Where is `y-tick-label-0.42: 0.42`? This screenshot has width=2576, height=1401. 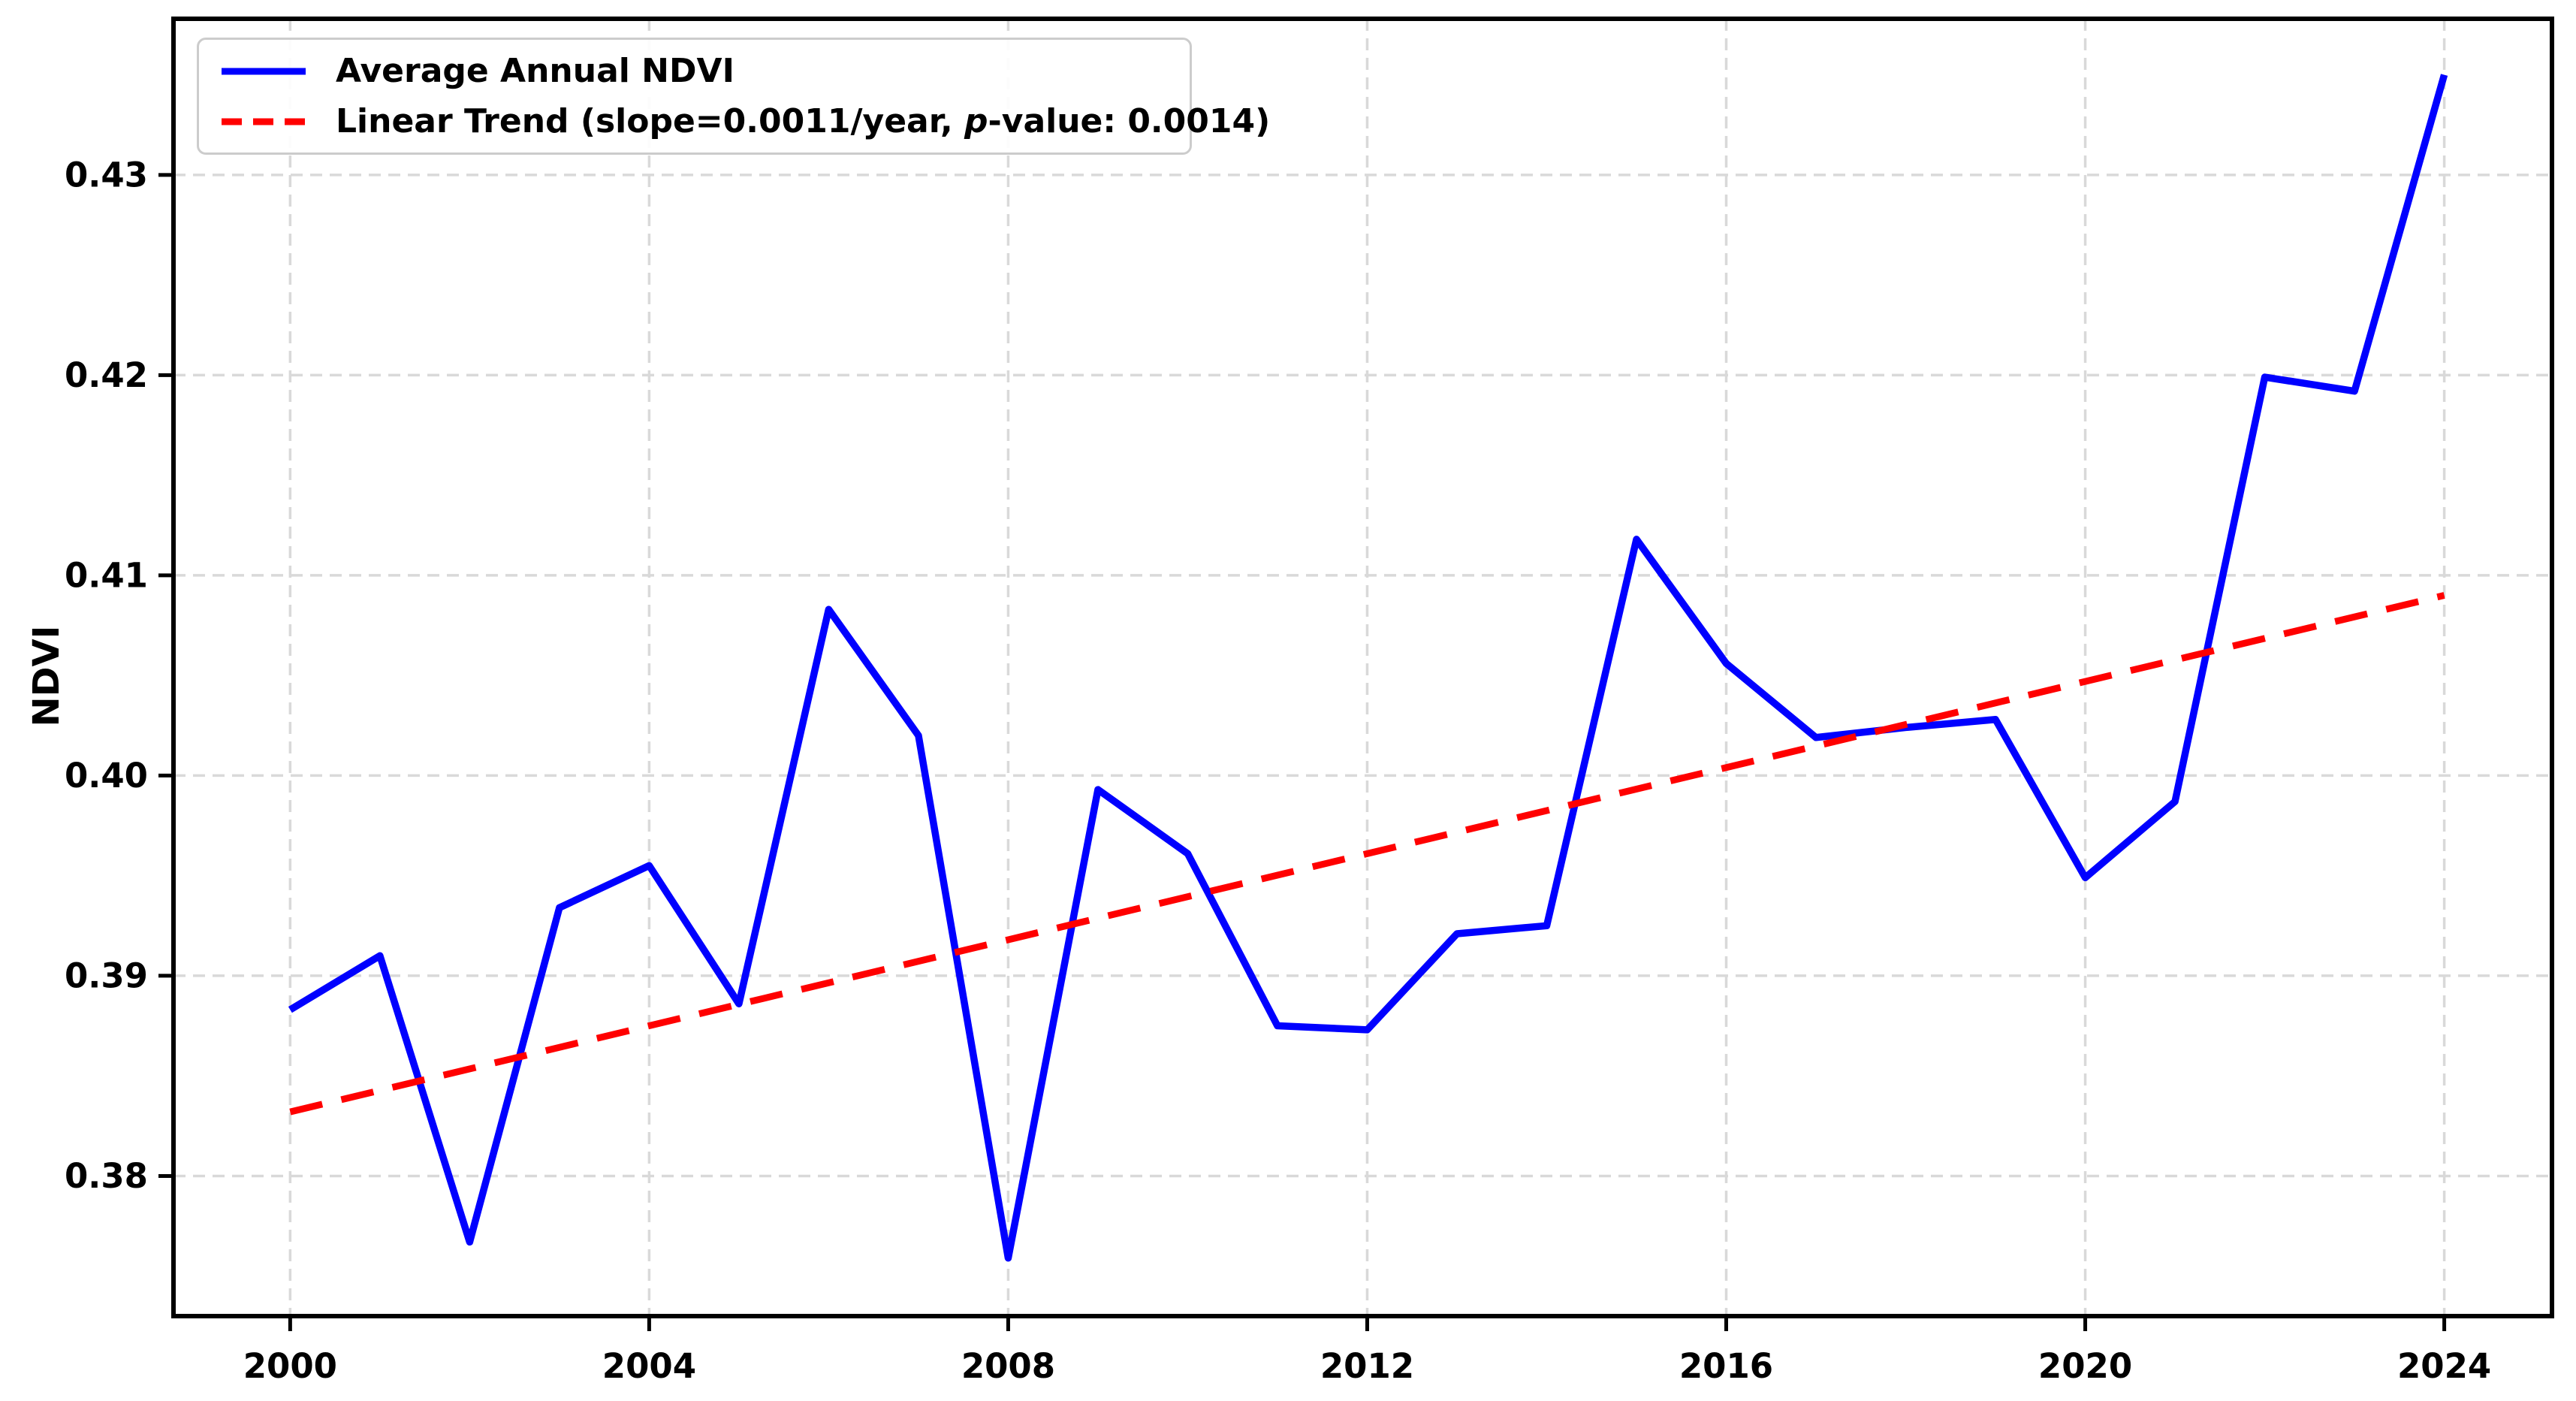 y-tick-label-0.42: 0.42 is located at coordinates (107, 375).